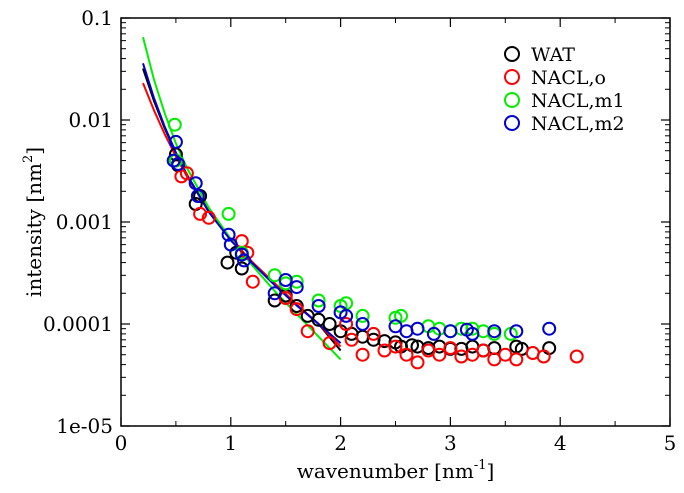  Describe the element at coordinates (385, 471) in the screenshot. I see `x-axis-title-base: wavenumber [nm` at that location.